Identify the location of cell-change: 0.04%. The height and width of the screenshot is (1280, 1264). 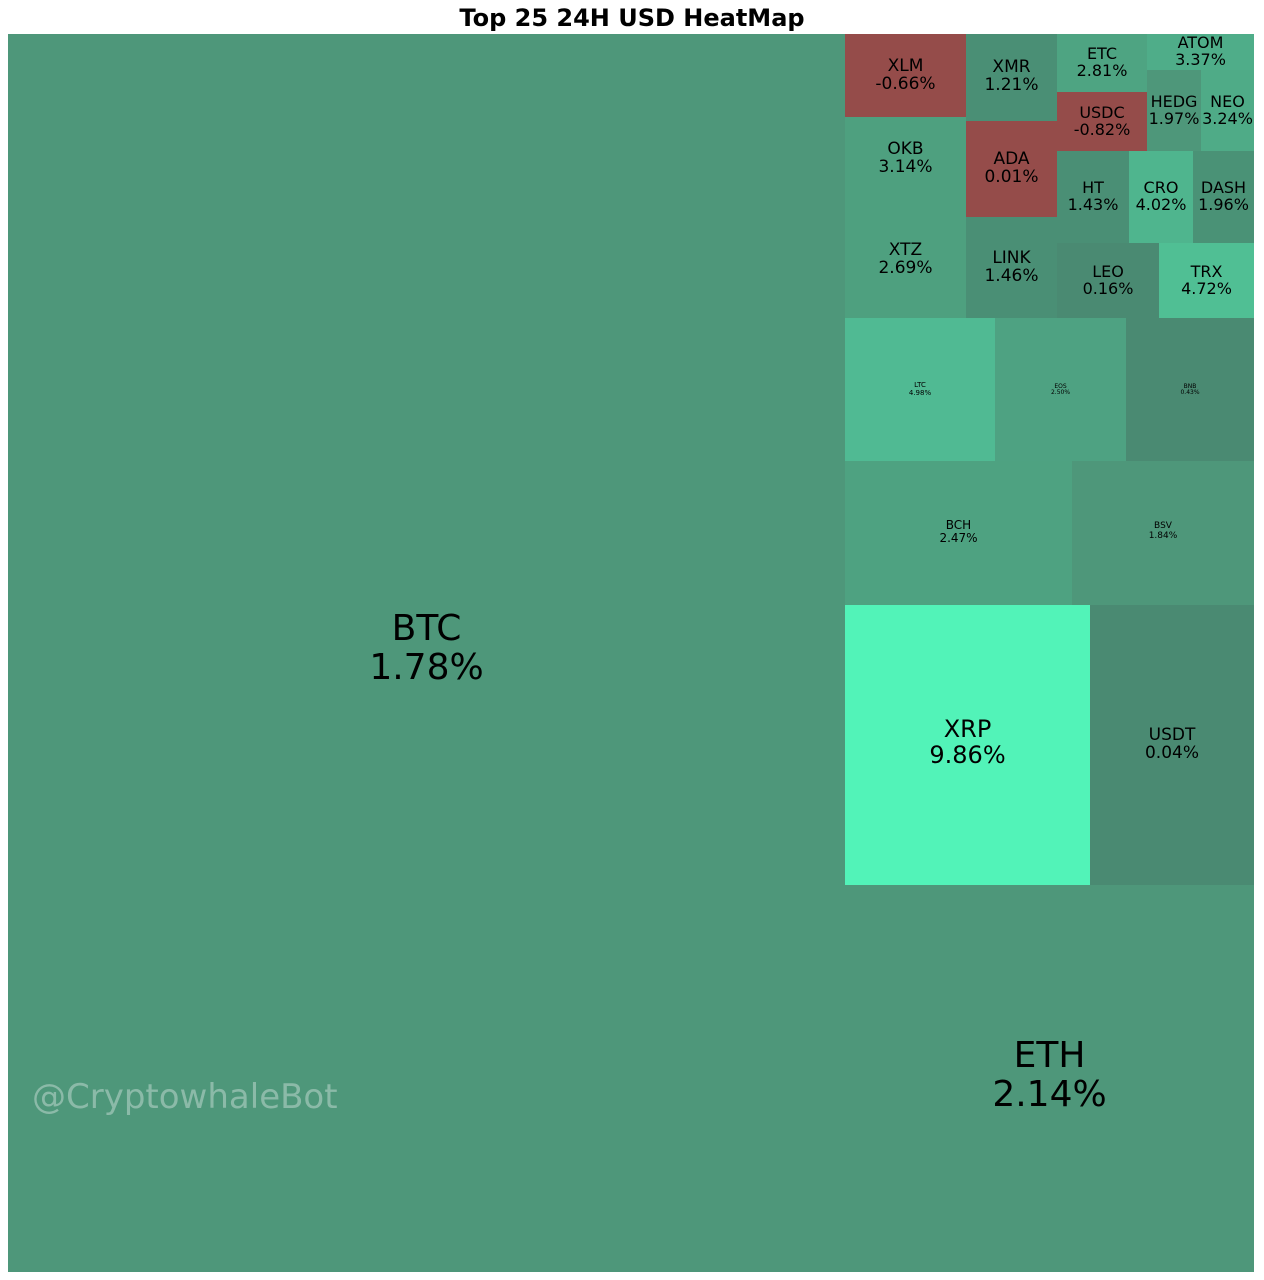
(1171, 752).